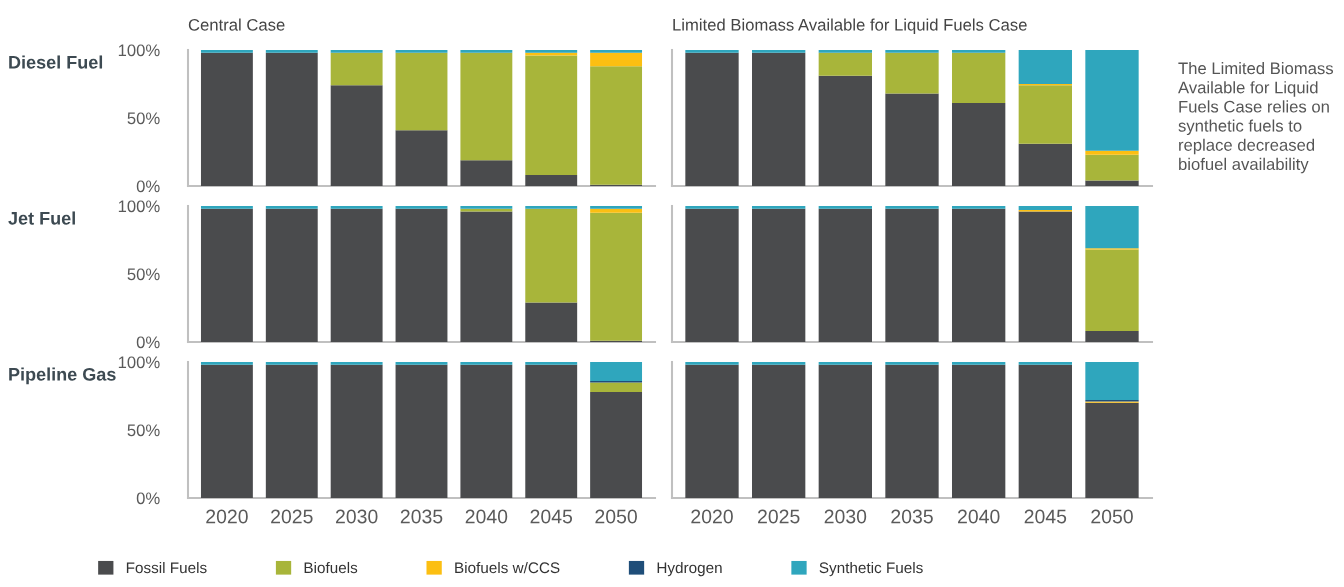 This screenshot has width=1344, height=587. Describe the element at coordinates (331, 567) in the screenshot. I see `legend-label: Biofuels` at that location.